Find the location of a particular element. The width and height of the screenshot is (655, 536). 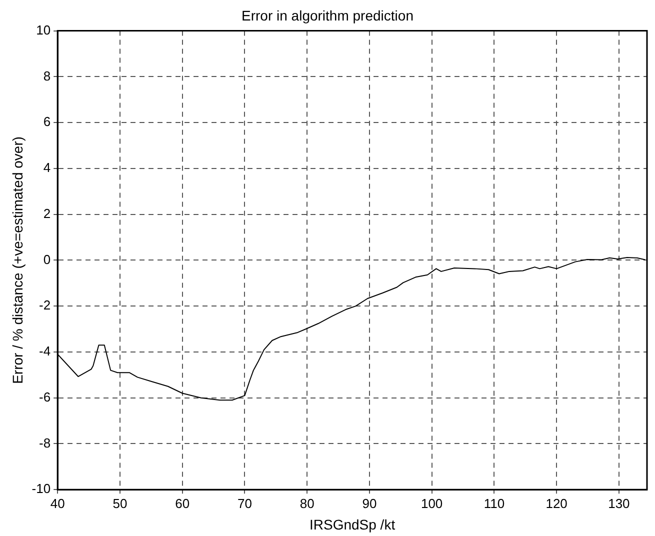

x-tick-label: 80 is located at coordinates (307, 503).